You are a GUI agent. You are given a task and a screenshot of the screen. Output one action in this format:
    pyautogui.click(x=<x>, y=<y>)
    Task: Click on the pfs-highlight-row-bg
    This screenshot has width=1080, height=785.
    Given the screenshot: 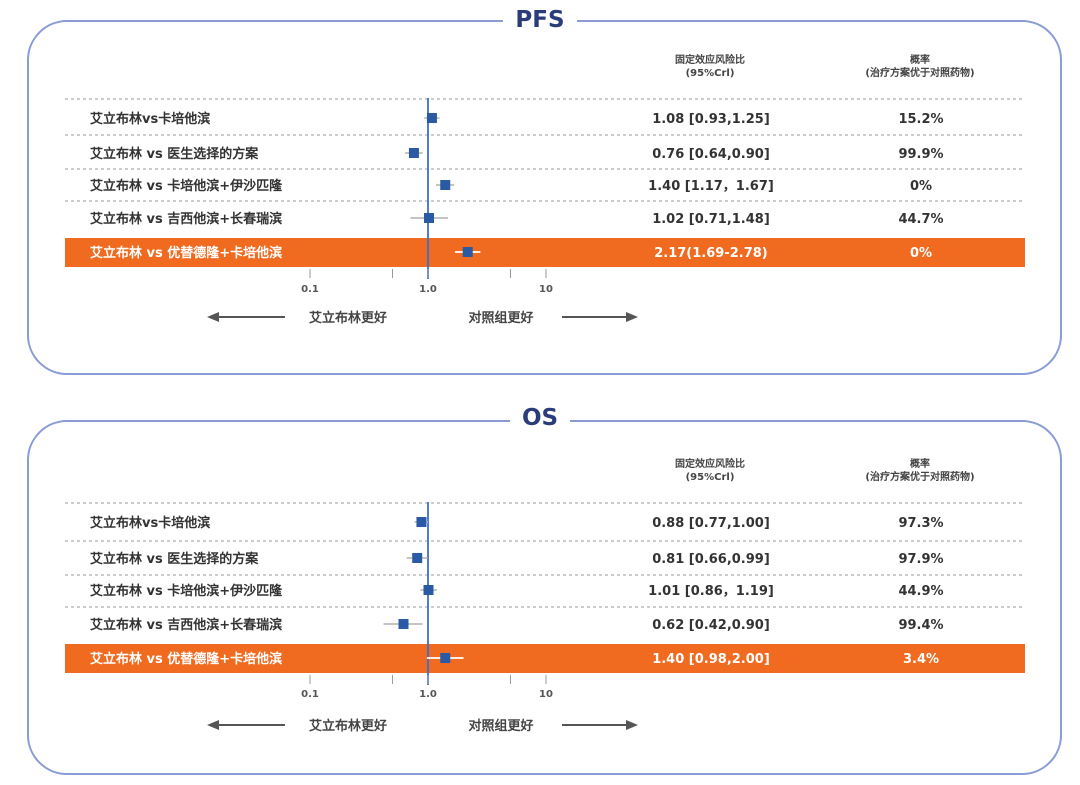 What is the action you would take?
    pyautogui.click(x=545, y=252)
    